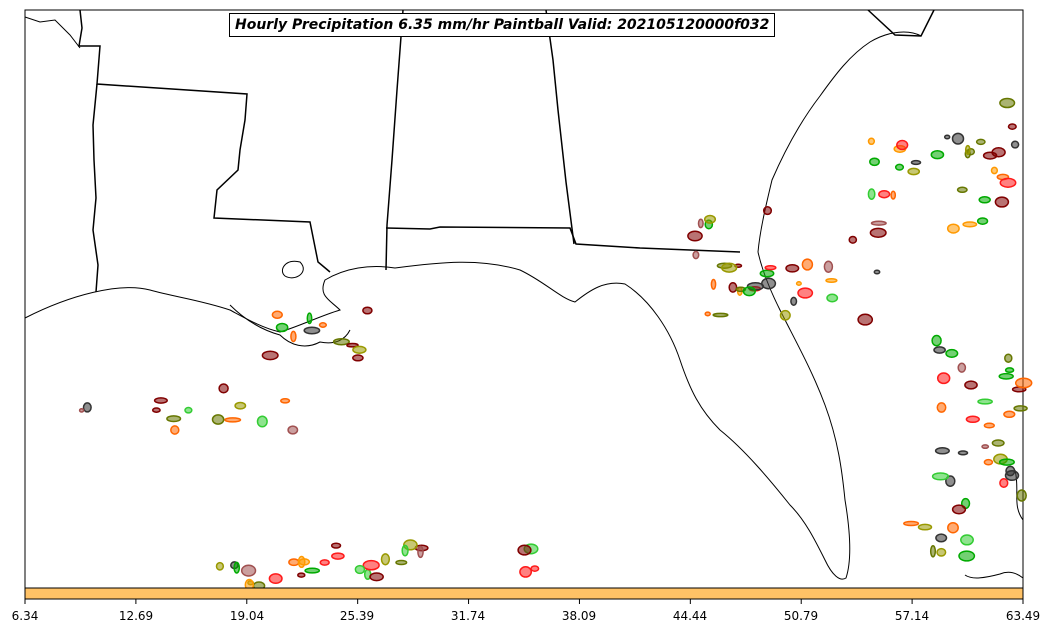 The image size is (1053, 633). What do you see at coordinates (468, 616) in the screenshot?
I see `colorbar-tick-label: 31.74` at bounding box center [468, 616].